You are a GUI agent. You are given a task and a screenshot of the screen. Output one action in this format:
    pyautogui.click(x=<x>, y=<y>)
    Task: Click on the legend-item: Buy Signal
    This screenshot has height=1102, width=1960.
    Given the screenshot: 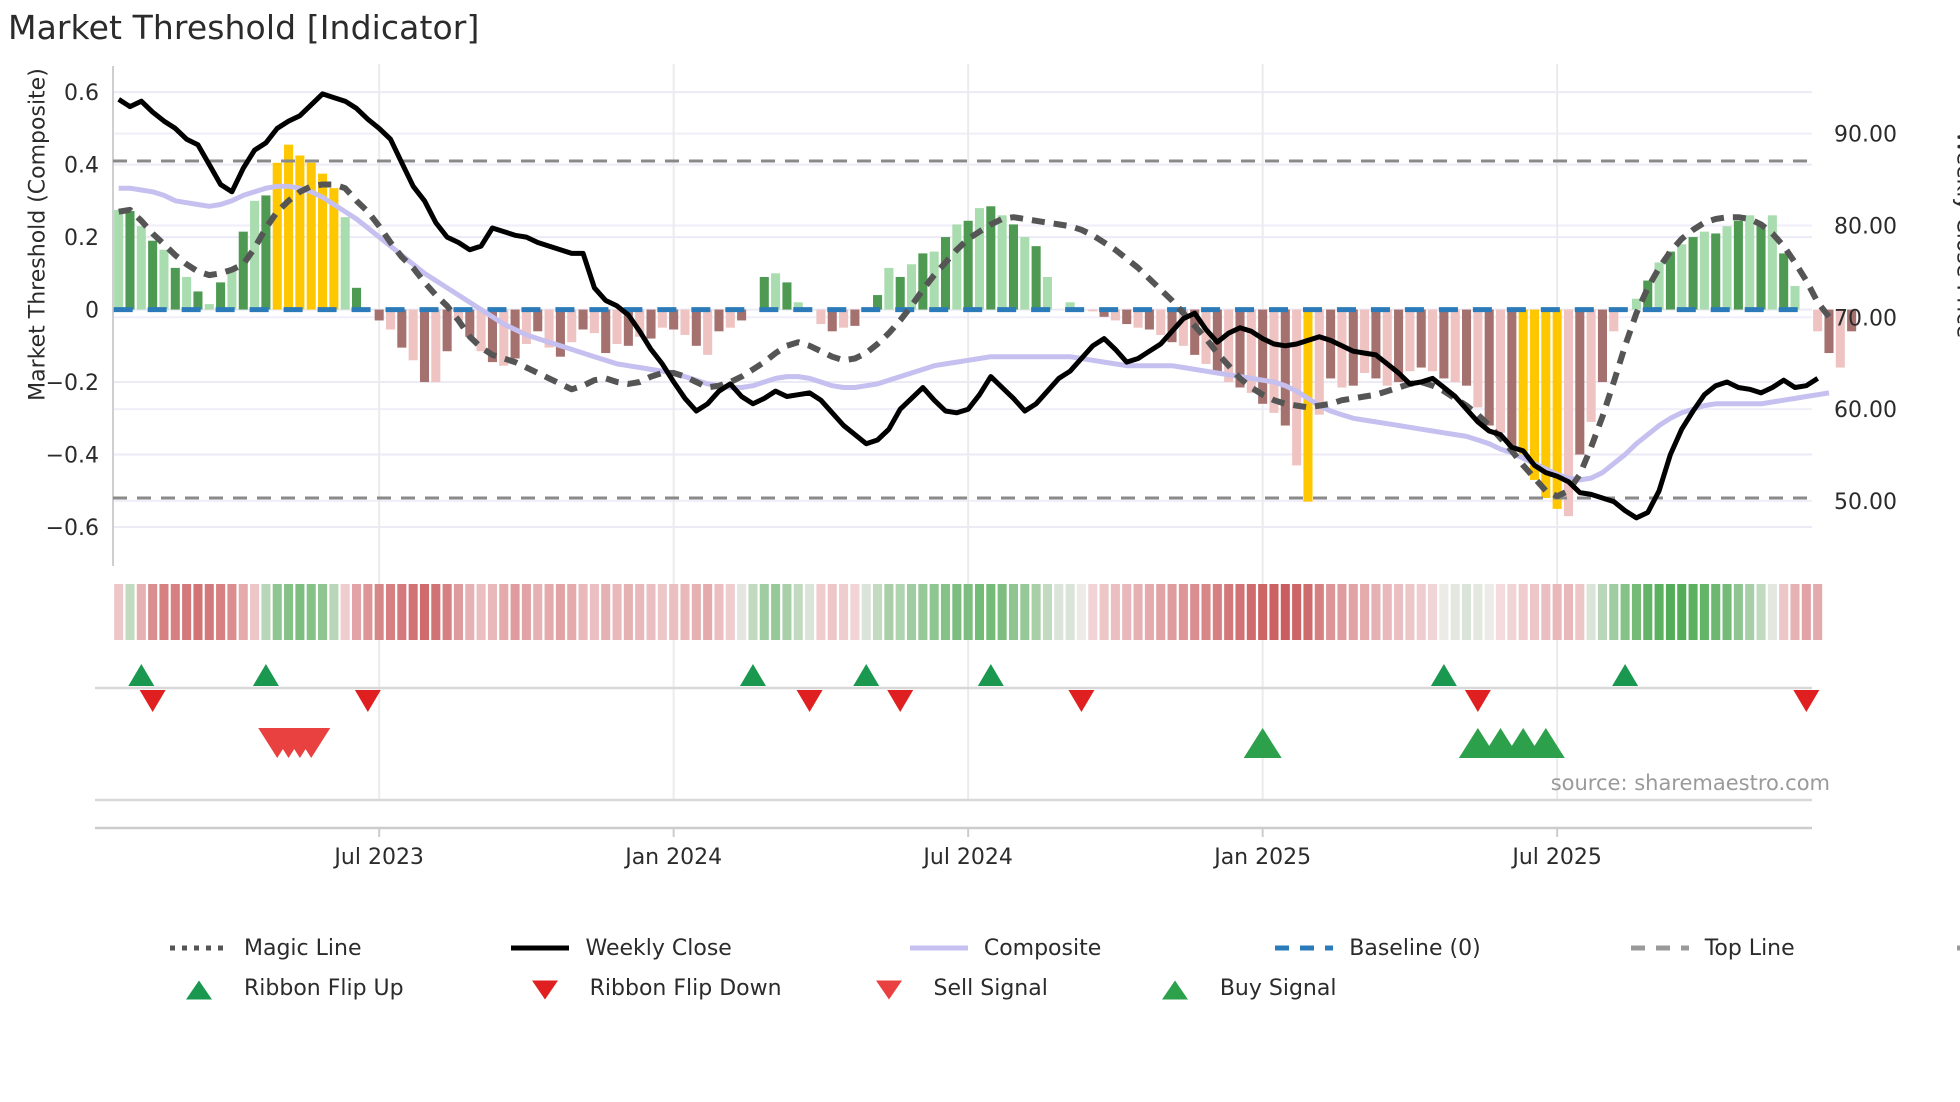 What is the action you would take?
    pyautogui.click(x=1240, y=988)
    